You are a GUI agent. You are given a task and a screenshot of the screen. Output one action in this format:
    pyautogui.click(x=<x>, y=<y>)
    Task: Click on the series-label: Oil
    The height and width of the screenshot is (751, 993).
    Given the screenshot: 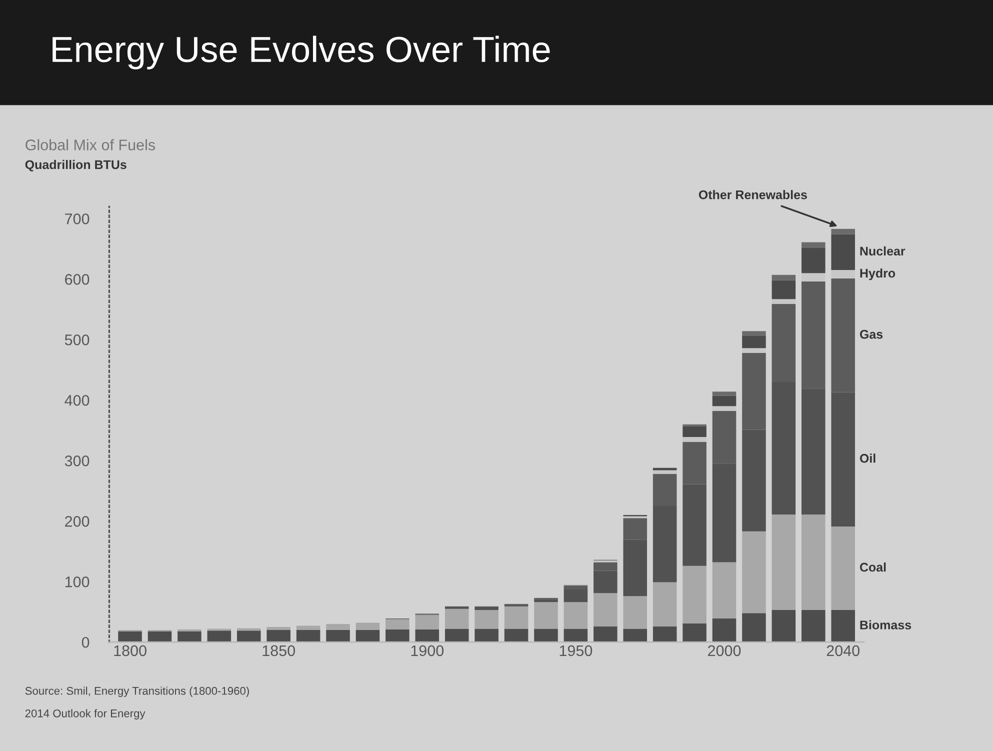 What is the action you would take?
    pyautogui.click(x=868, y=458)
    